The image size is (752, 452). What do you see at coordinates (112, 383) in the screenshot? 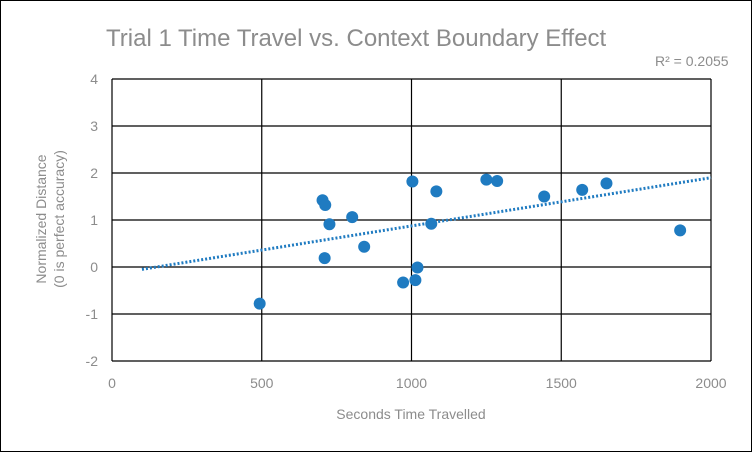
I see `x-tick-label: 0` at bounding box center [112, 383].